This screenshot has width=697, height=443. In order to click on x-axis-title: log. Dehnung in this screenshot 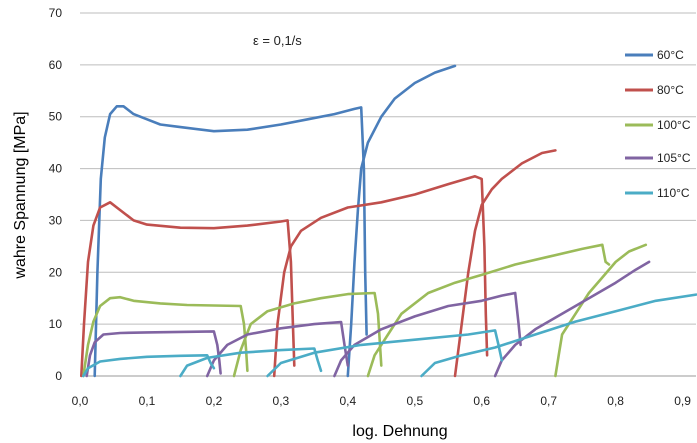, I will do `click(399, 431)`.